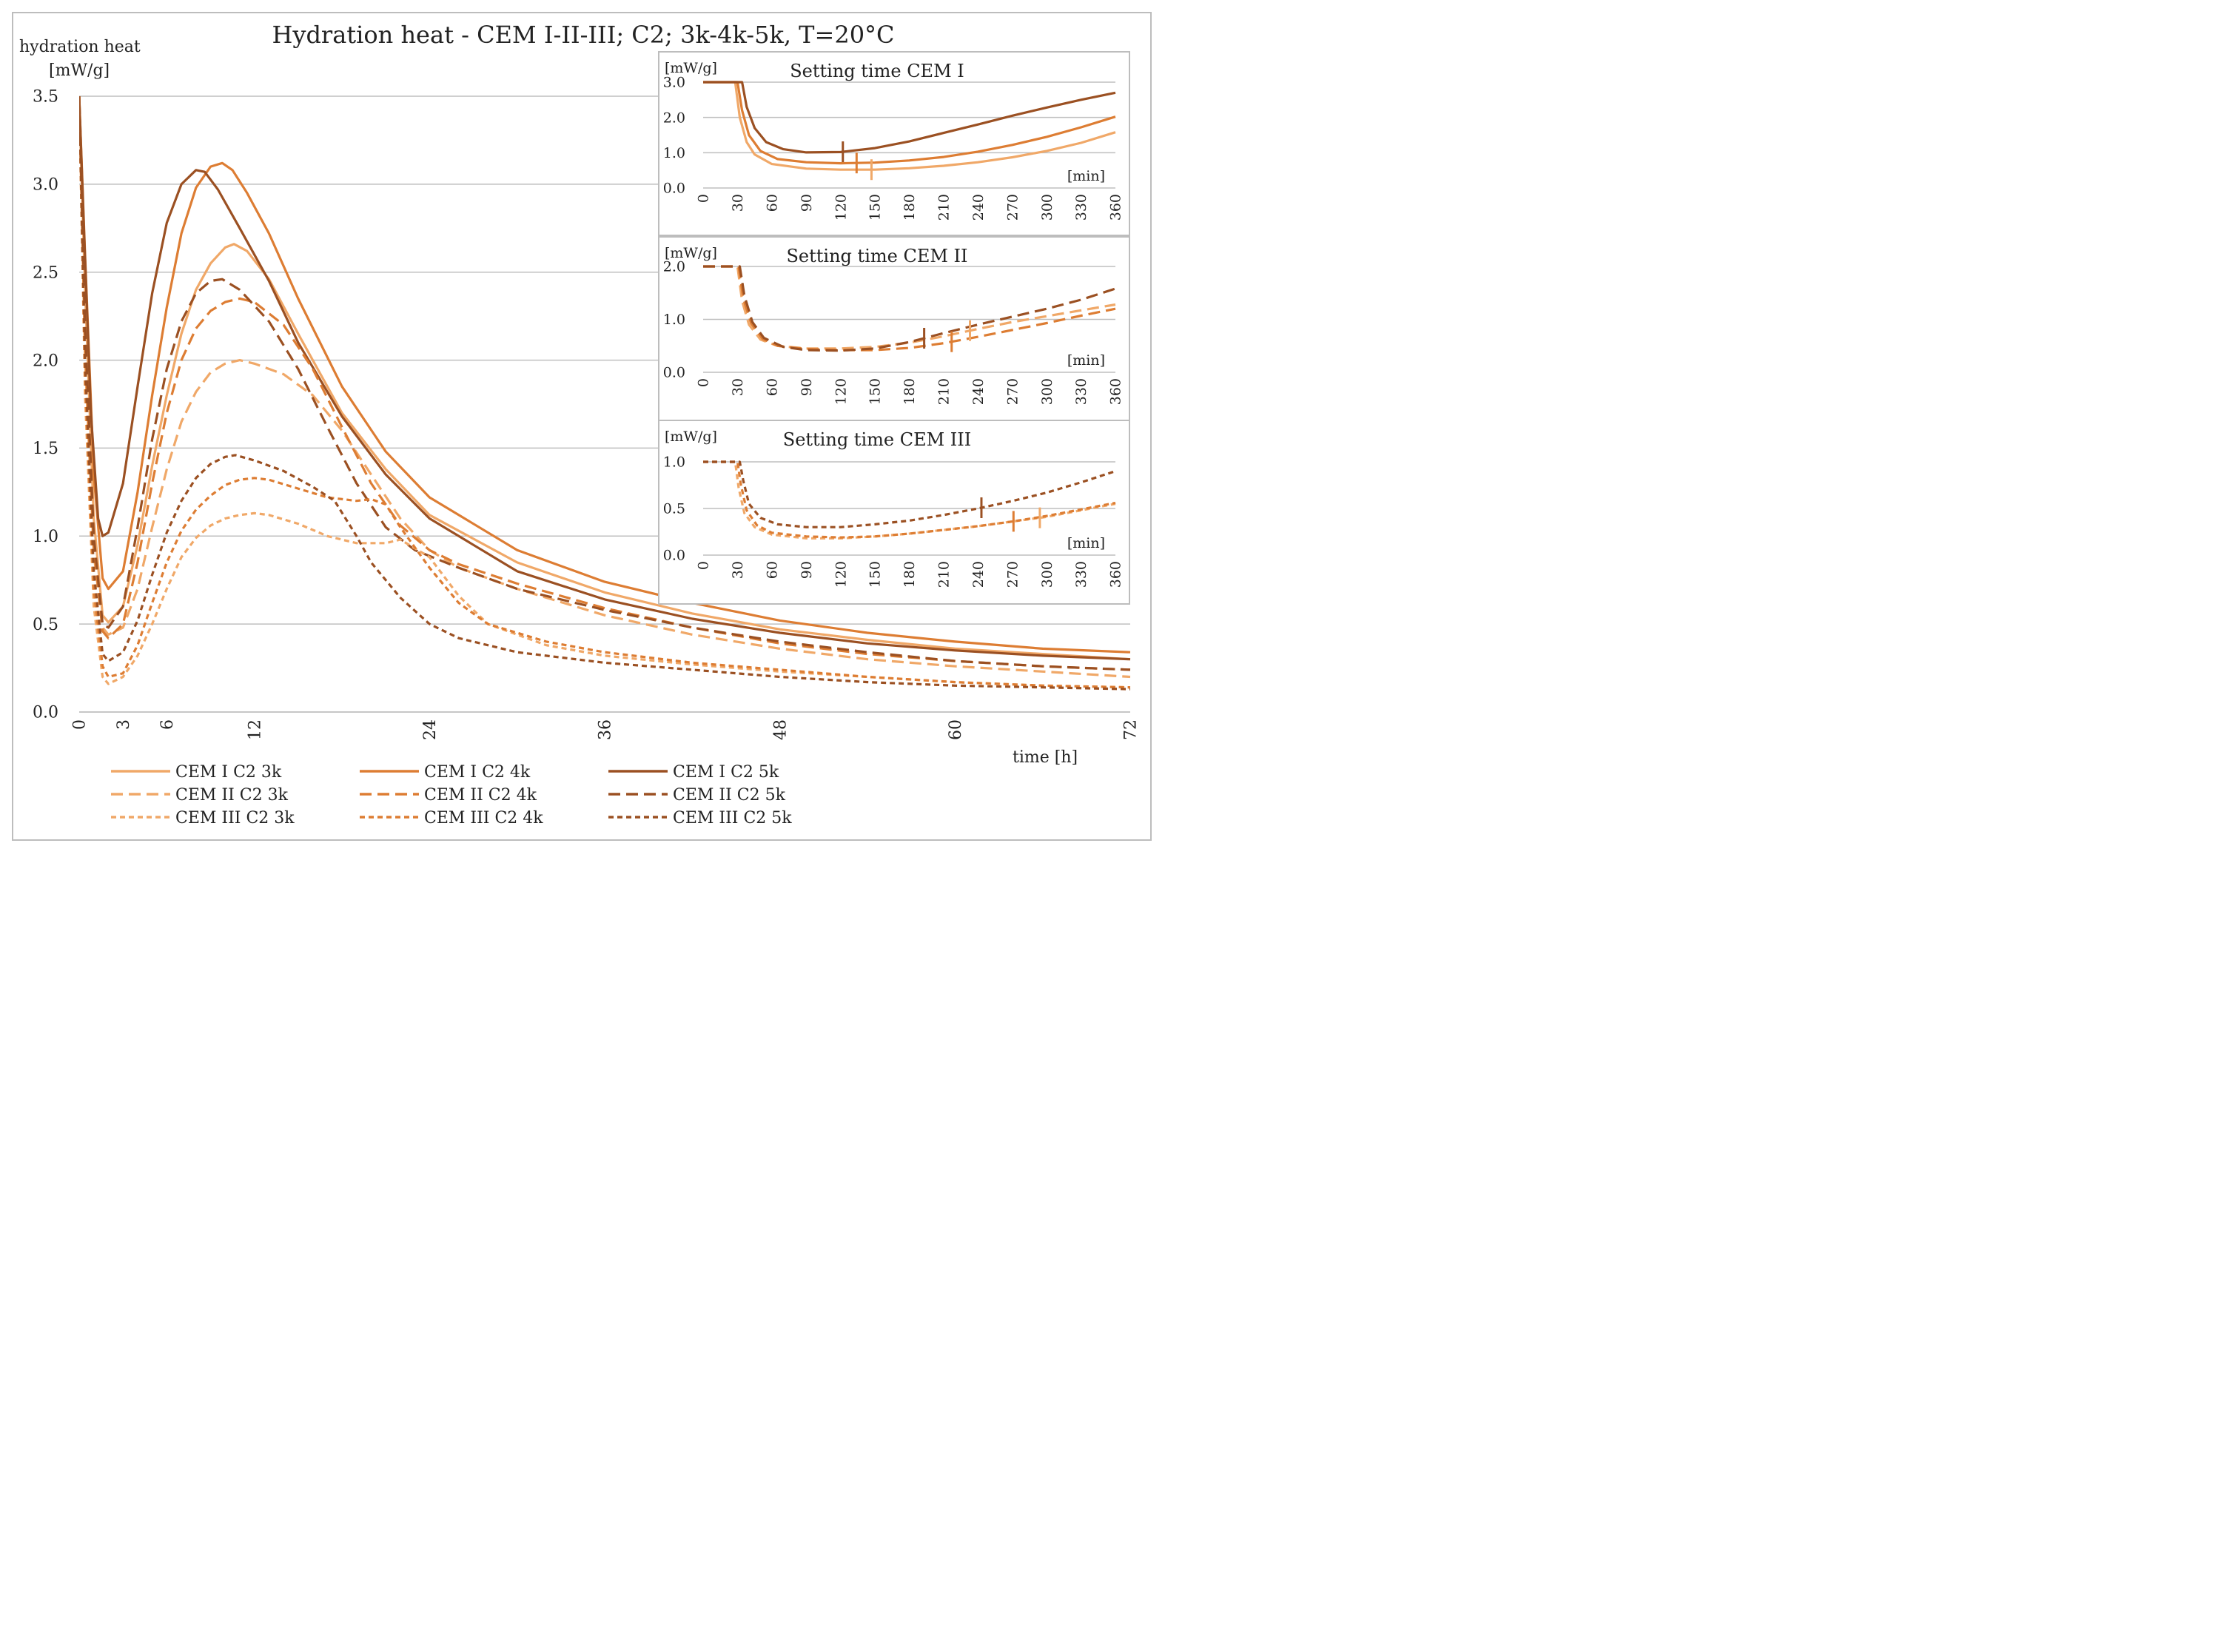 Image resolution: width=2236 pixels, height=1652 pixels. What do you see at coordinates (726, 772) in the screenshot?
I see `legend-label: CEM I C2 5k` at bounding box center [726, 772].